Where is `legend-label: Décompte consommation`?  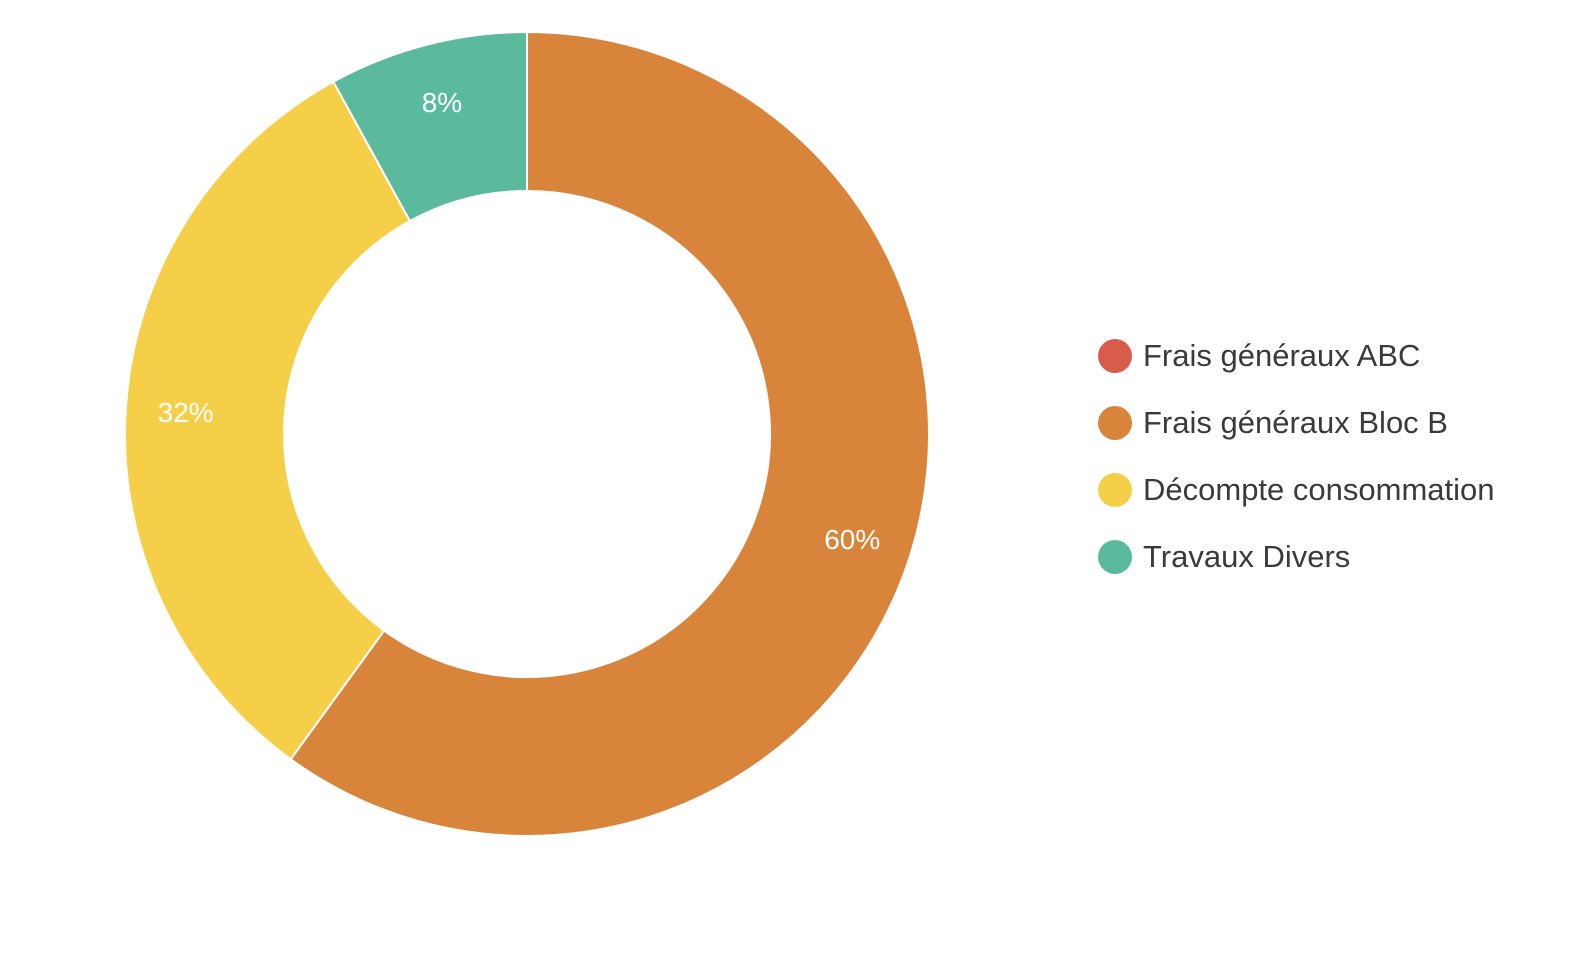 legend-label: Décompte consommation is located at coordinates (1319, 489).